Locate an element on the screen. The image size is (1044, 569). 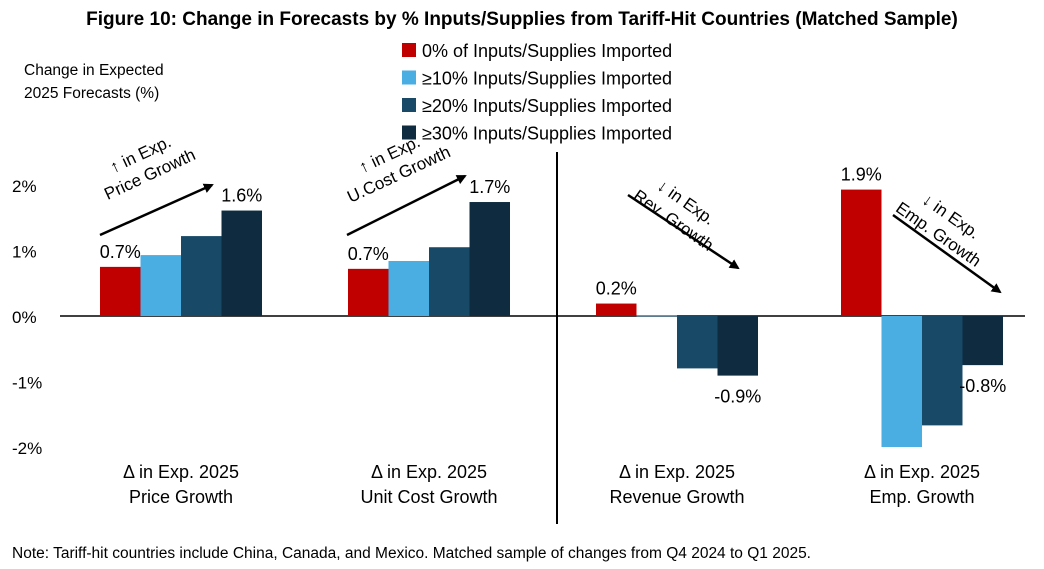
y-tick-label: 0% is located at coordinates (24, 317).